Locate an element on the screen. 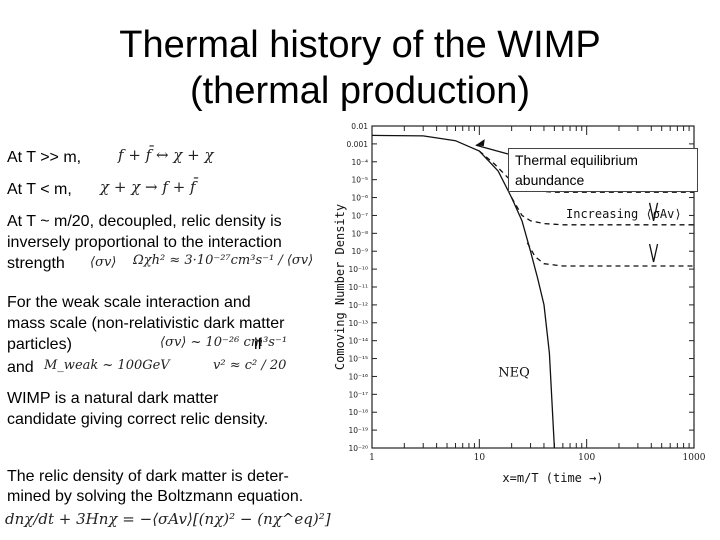 The image size is (720, 540). y-tick-label: 10⁻⁴ is located at coordinates (359, 162).